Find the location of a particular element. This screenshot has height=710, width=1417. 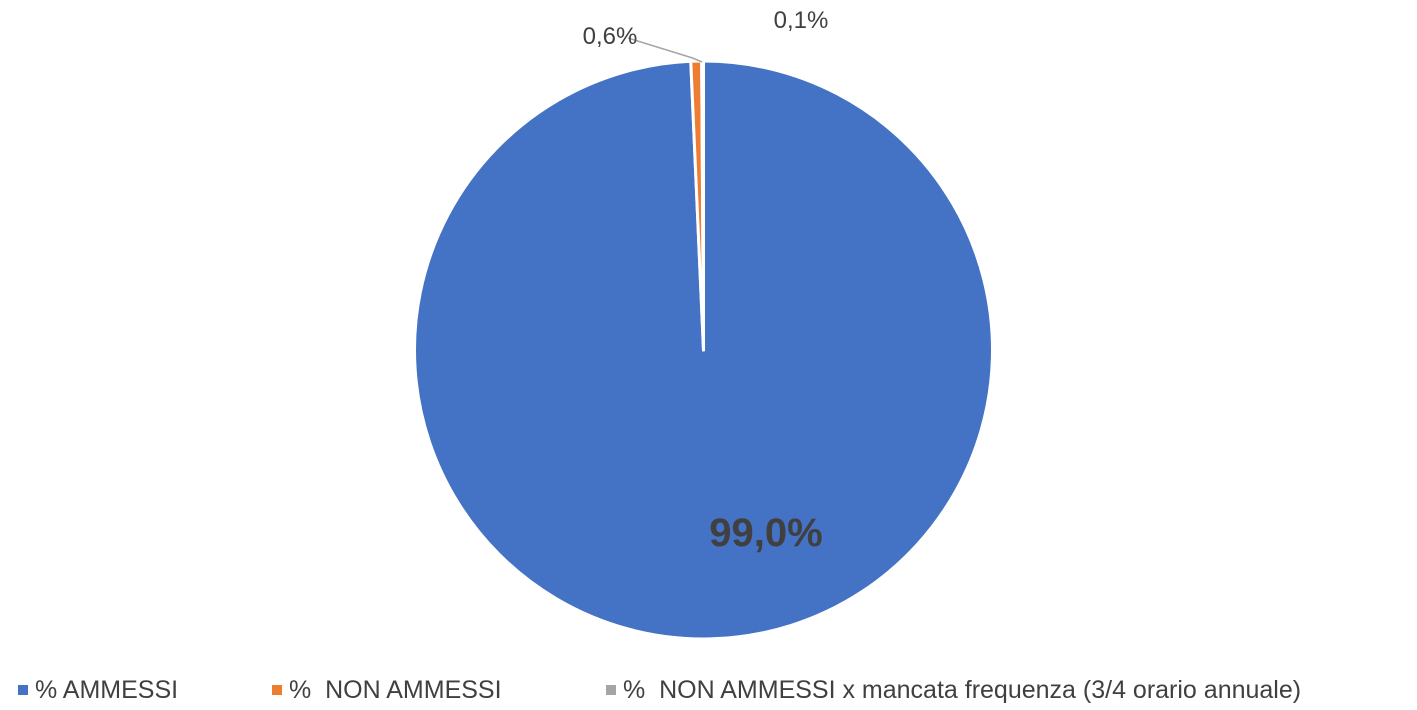

data-label-non-ammessi-frequenza: 0,1% is located at coordinates (801, 20).